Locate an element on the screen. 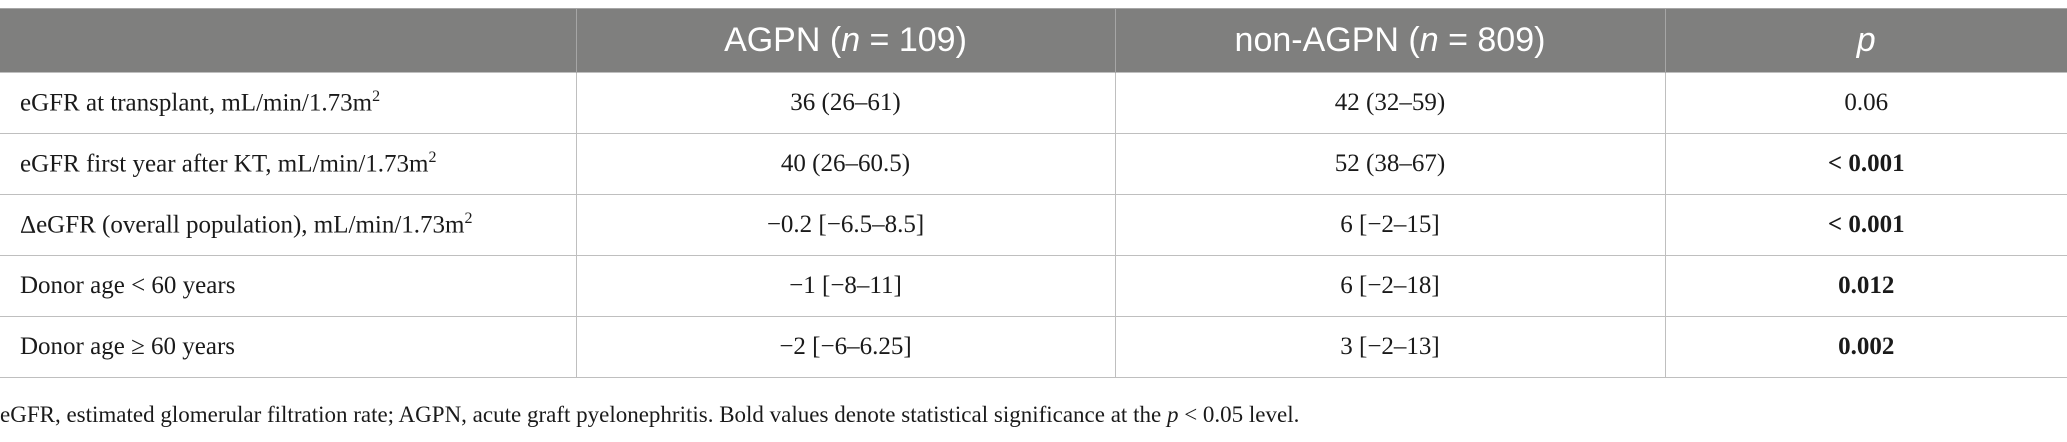  agpn-value-cell: −2 [−6–6.25] is located at coordinates (845, 347).